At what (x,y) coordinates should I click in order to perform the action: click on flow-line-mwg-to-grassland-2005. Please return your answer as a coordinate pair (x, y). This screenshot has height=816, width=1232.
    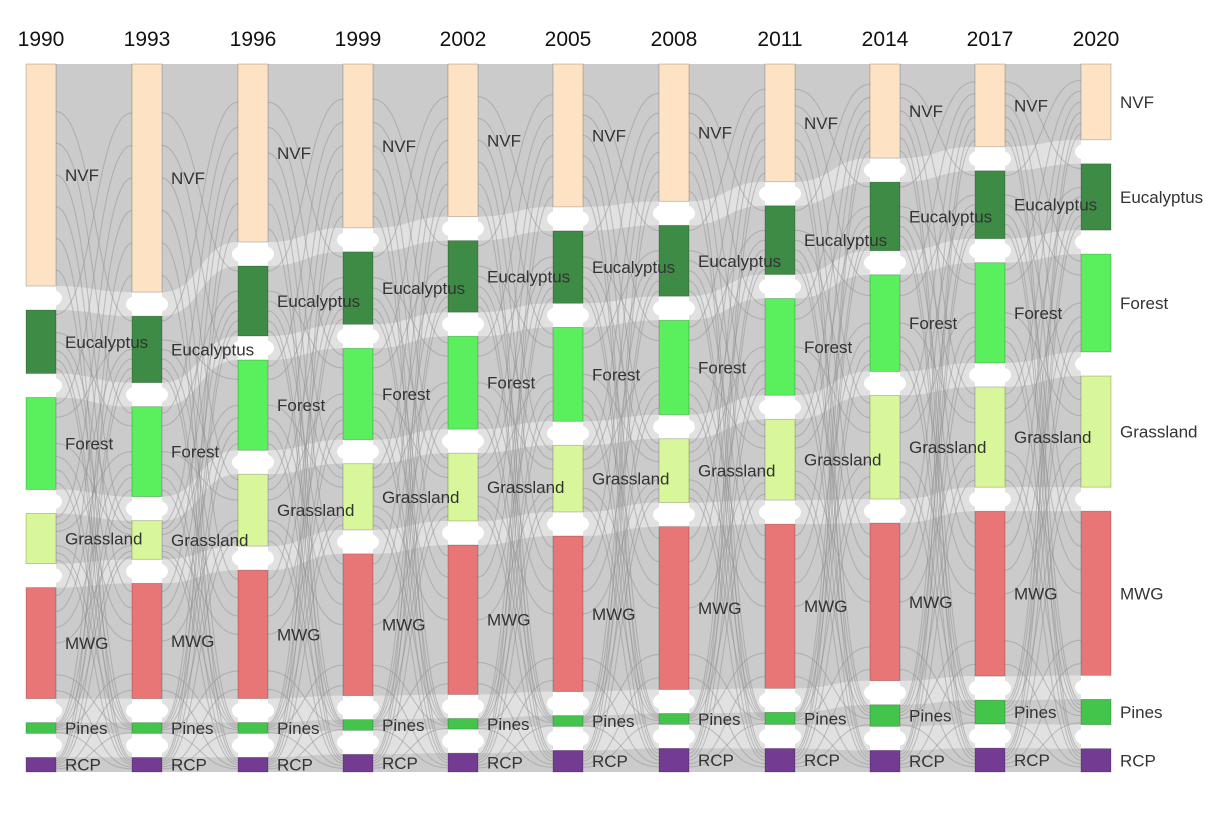
    Looking at the image, I should click on (621, 547).